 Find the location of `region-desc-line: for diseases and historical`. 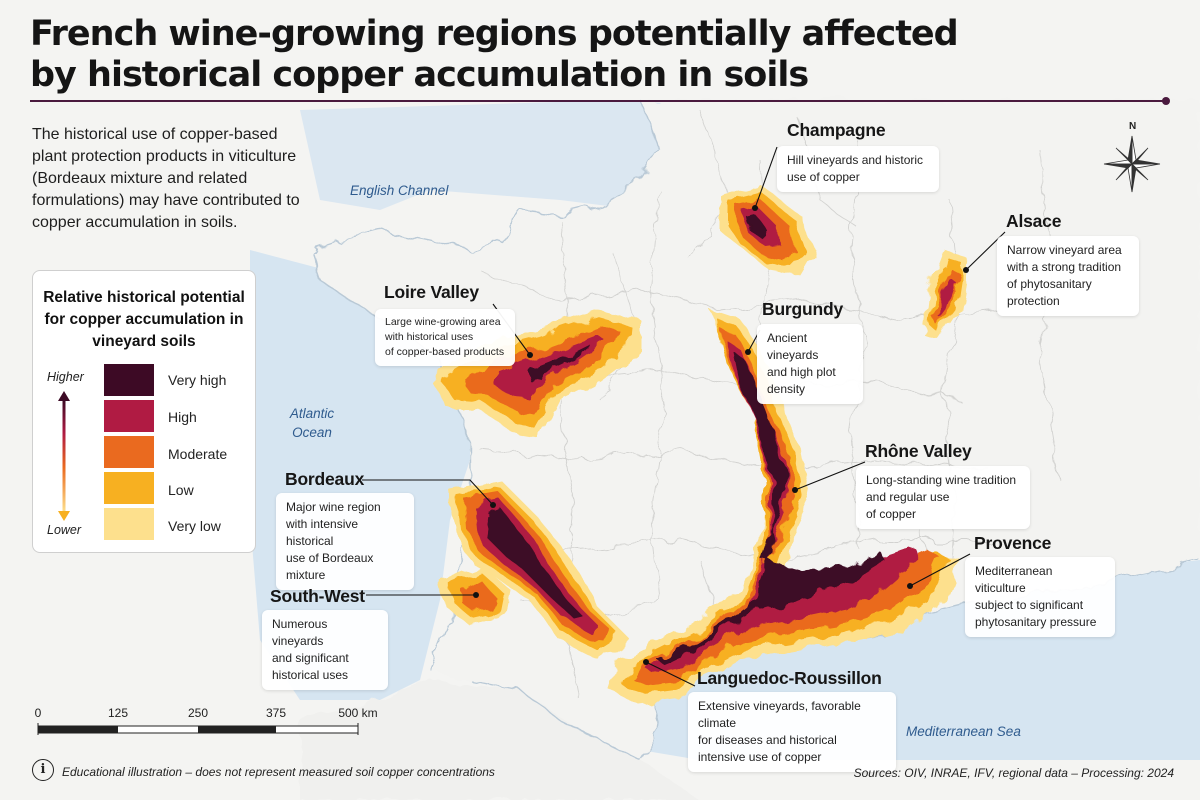

region-desc-line: for diseases and historical is located at coordinates (767, 740).